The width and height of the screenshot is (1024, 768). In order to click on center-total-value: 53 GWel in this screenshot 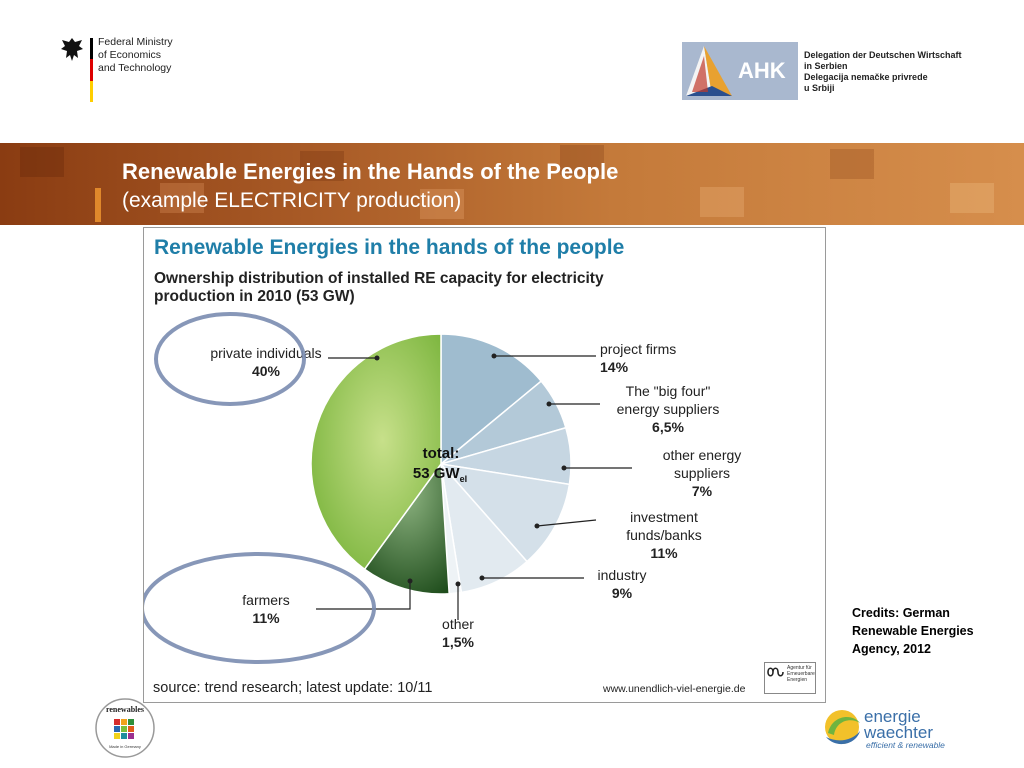, I will do `click(440, 474)`.